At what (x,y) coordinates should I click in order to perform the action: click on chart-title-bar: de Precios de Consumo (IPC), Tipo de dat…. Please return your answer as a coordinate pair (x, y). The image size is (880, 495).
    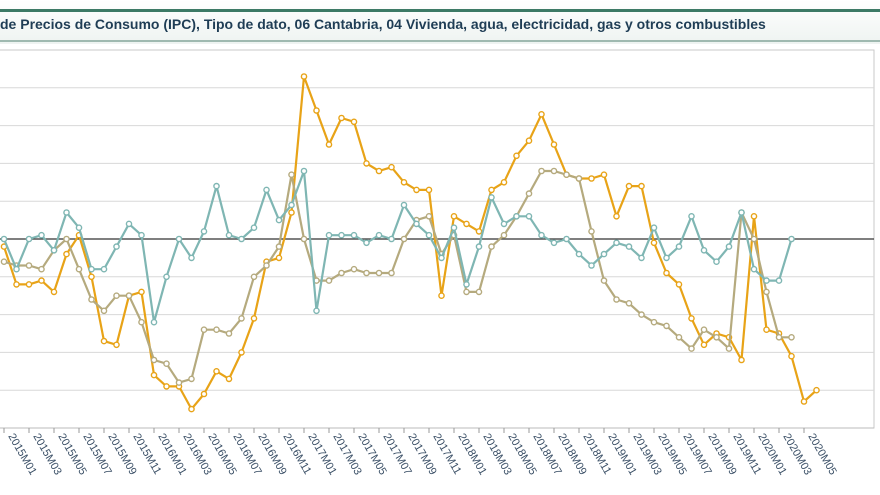
    Looking at the image, I should click on (440, 22).